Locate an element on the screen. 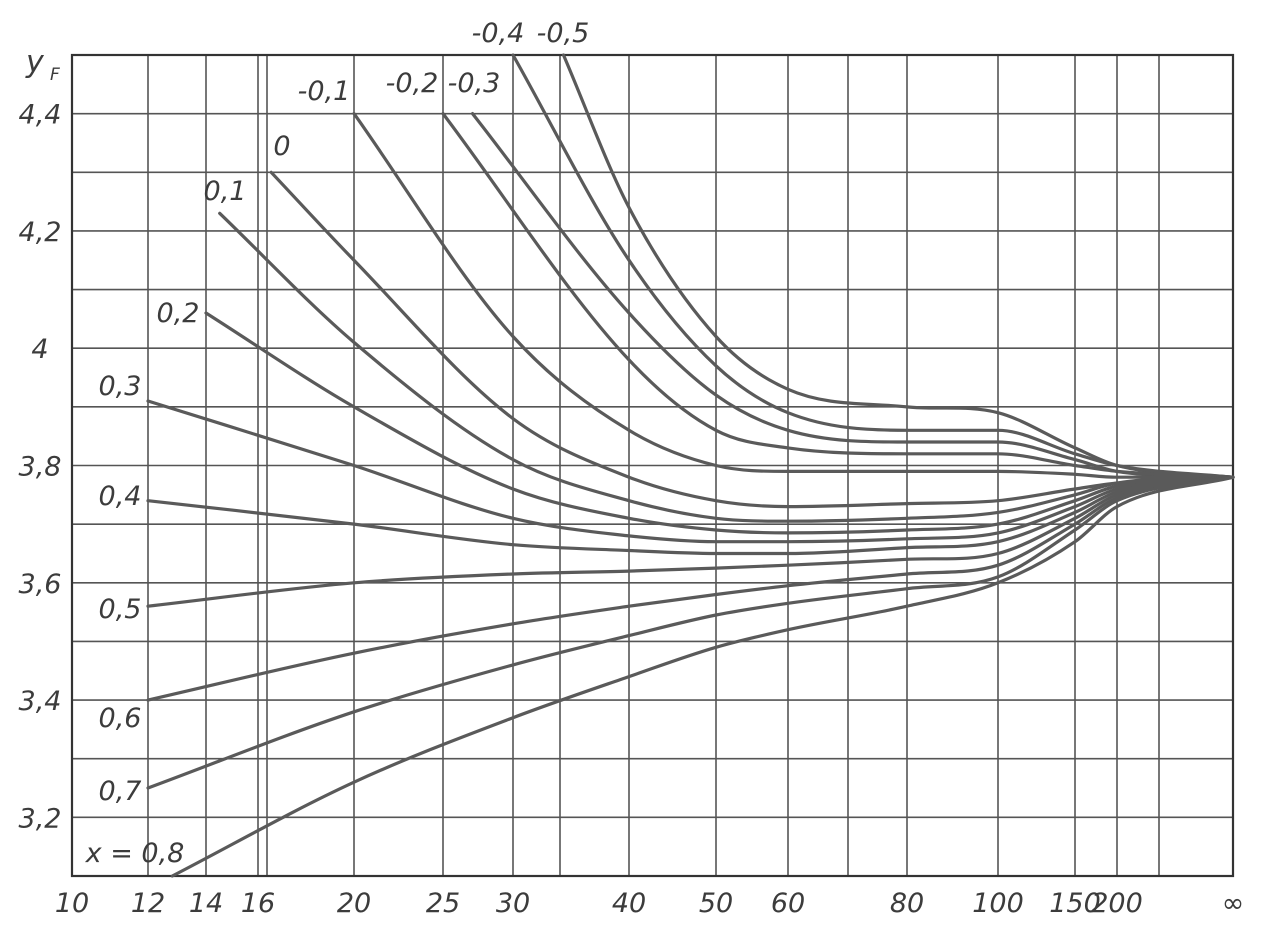 The image size is (1276, 938). series-label: 0,6 is located at coordinates (120, 718).